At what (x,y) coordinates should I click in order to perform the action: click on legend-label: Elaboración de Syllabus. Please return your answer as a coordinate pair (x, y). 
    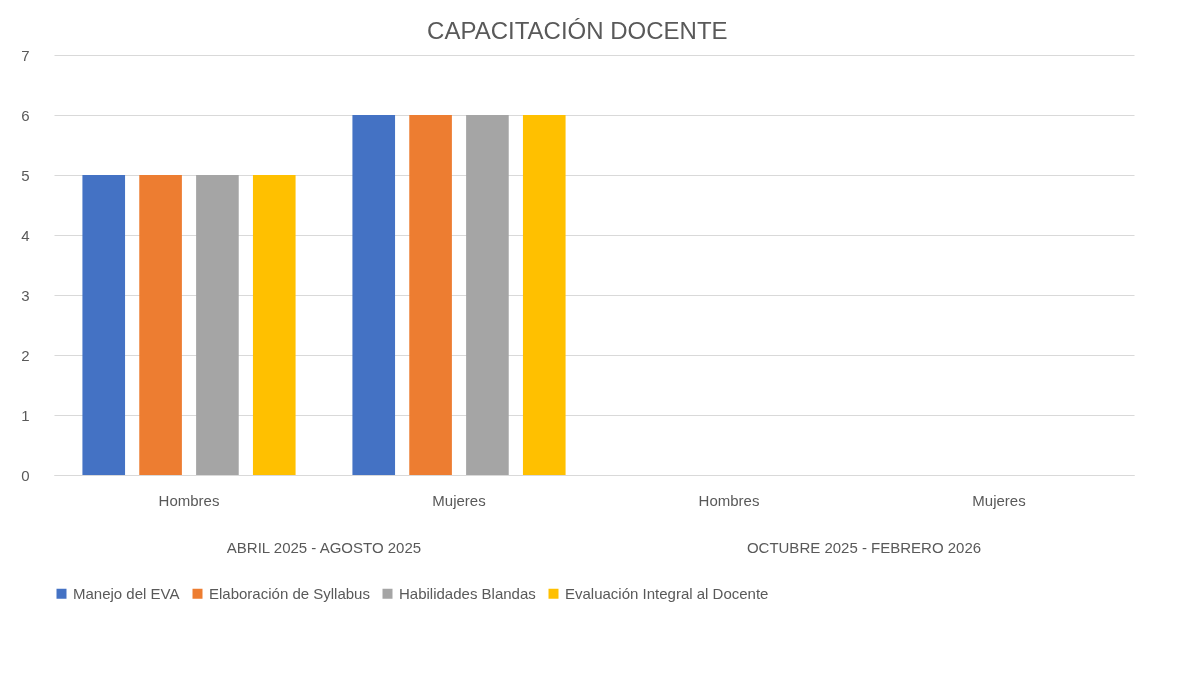
    Looking at the image, I should click on (289, 593).